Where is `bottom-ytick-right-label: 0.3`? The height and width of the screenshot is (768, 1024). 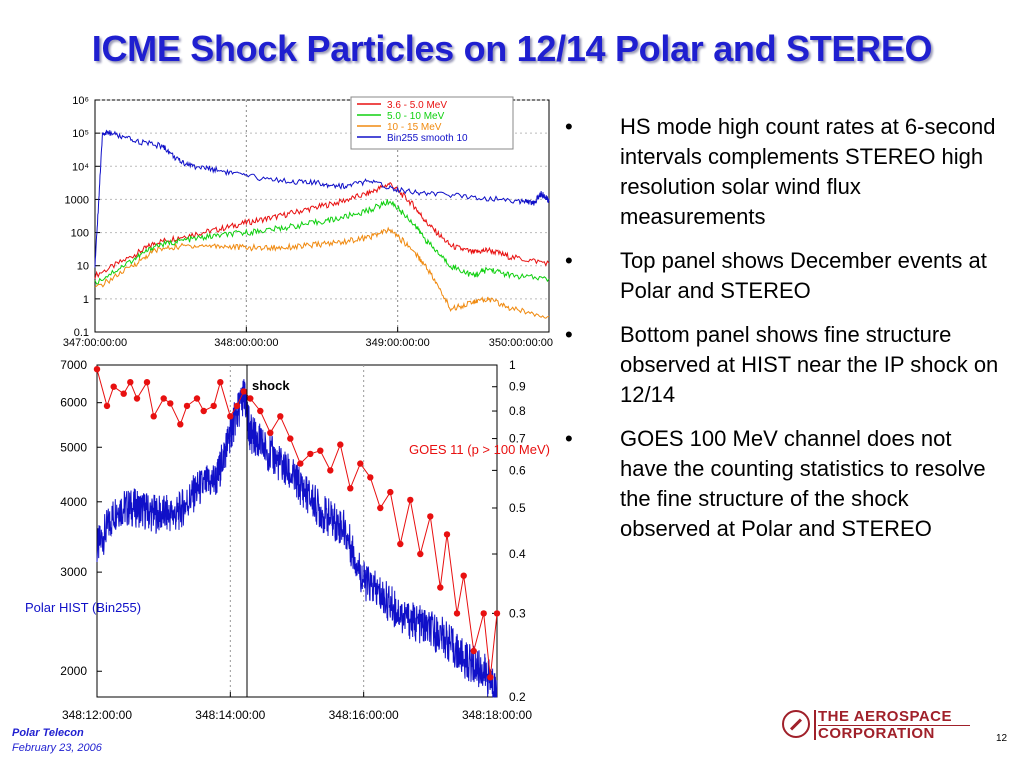 bottom-ytick-right-label: 0.3 is located at coordinates (517, 613).